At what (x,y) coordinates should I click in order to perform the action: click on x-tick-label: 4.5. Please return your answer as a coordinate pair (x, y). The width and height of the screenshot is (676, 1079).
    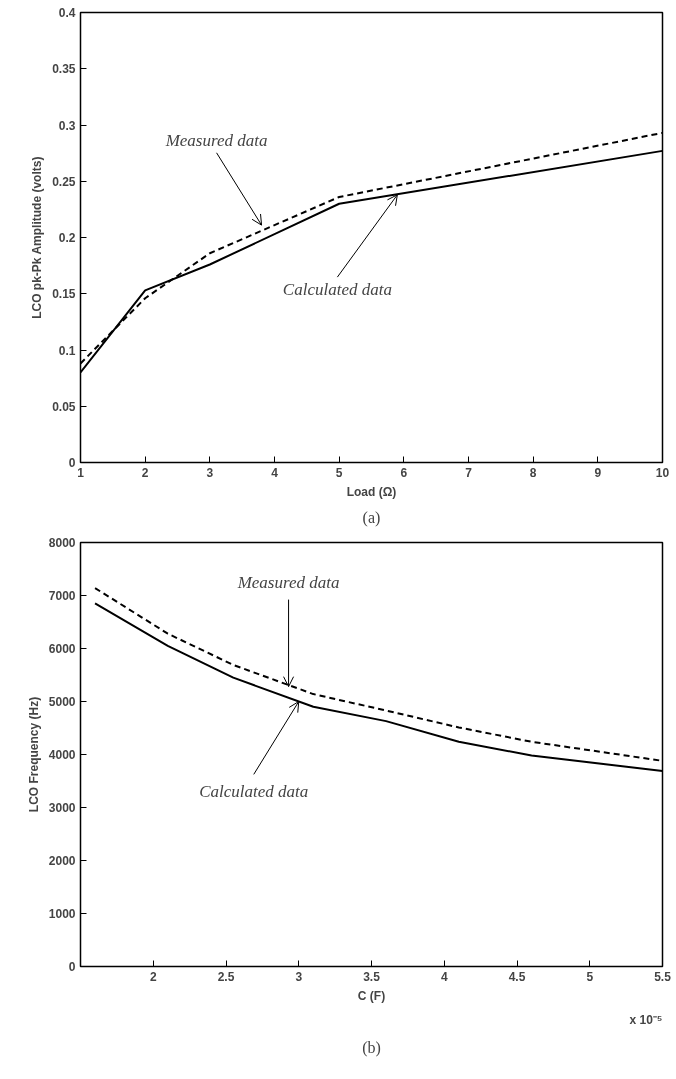
    Looking at the image, I should click on (517, 976).